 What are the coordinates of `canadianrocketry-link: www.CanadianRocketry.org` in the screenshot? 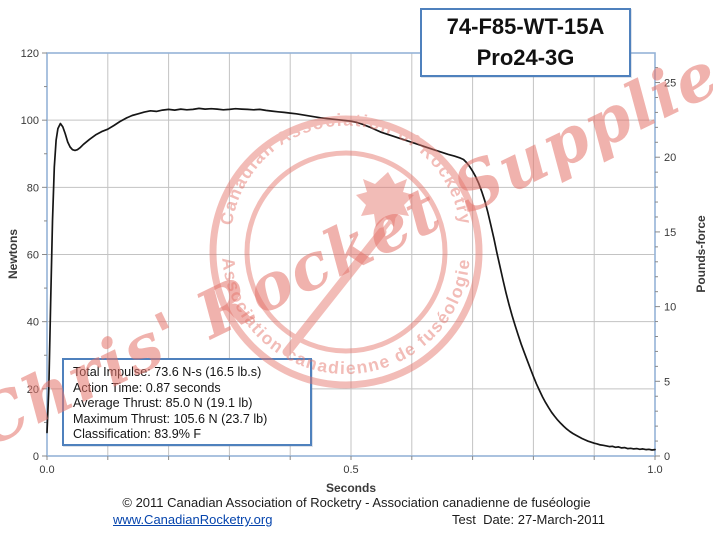 It's located at (193, 519).